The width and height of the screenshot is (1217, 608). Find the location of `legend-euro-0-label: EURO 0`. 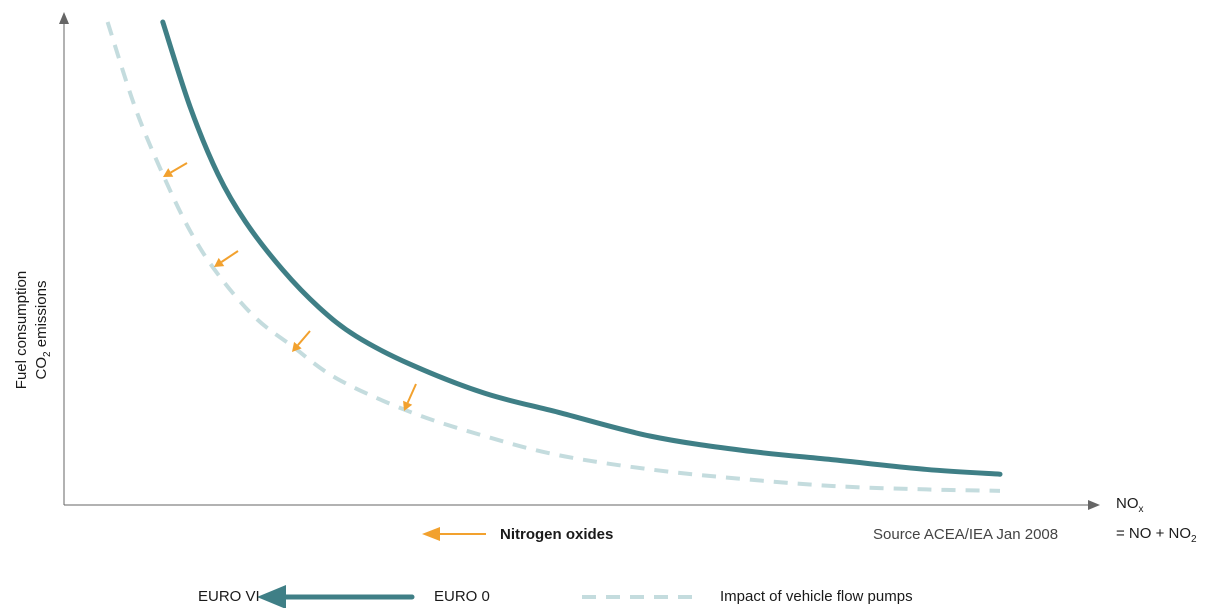

legend-euro-0-label: EURO 0 is located at coordinates (462, 596).